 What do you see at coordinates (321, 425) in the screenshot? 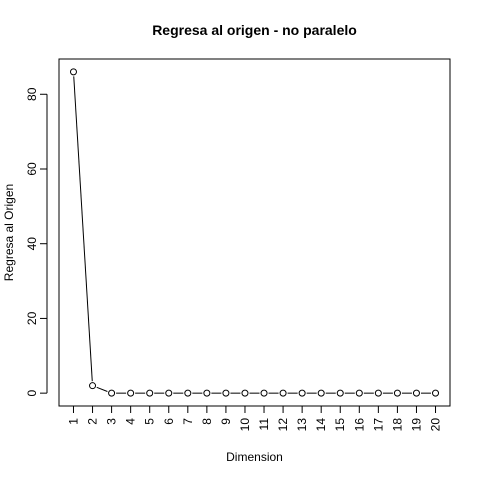
I see `x-tick-label: 14` at bounding box center [321, 425].